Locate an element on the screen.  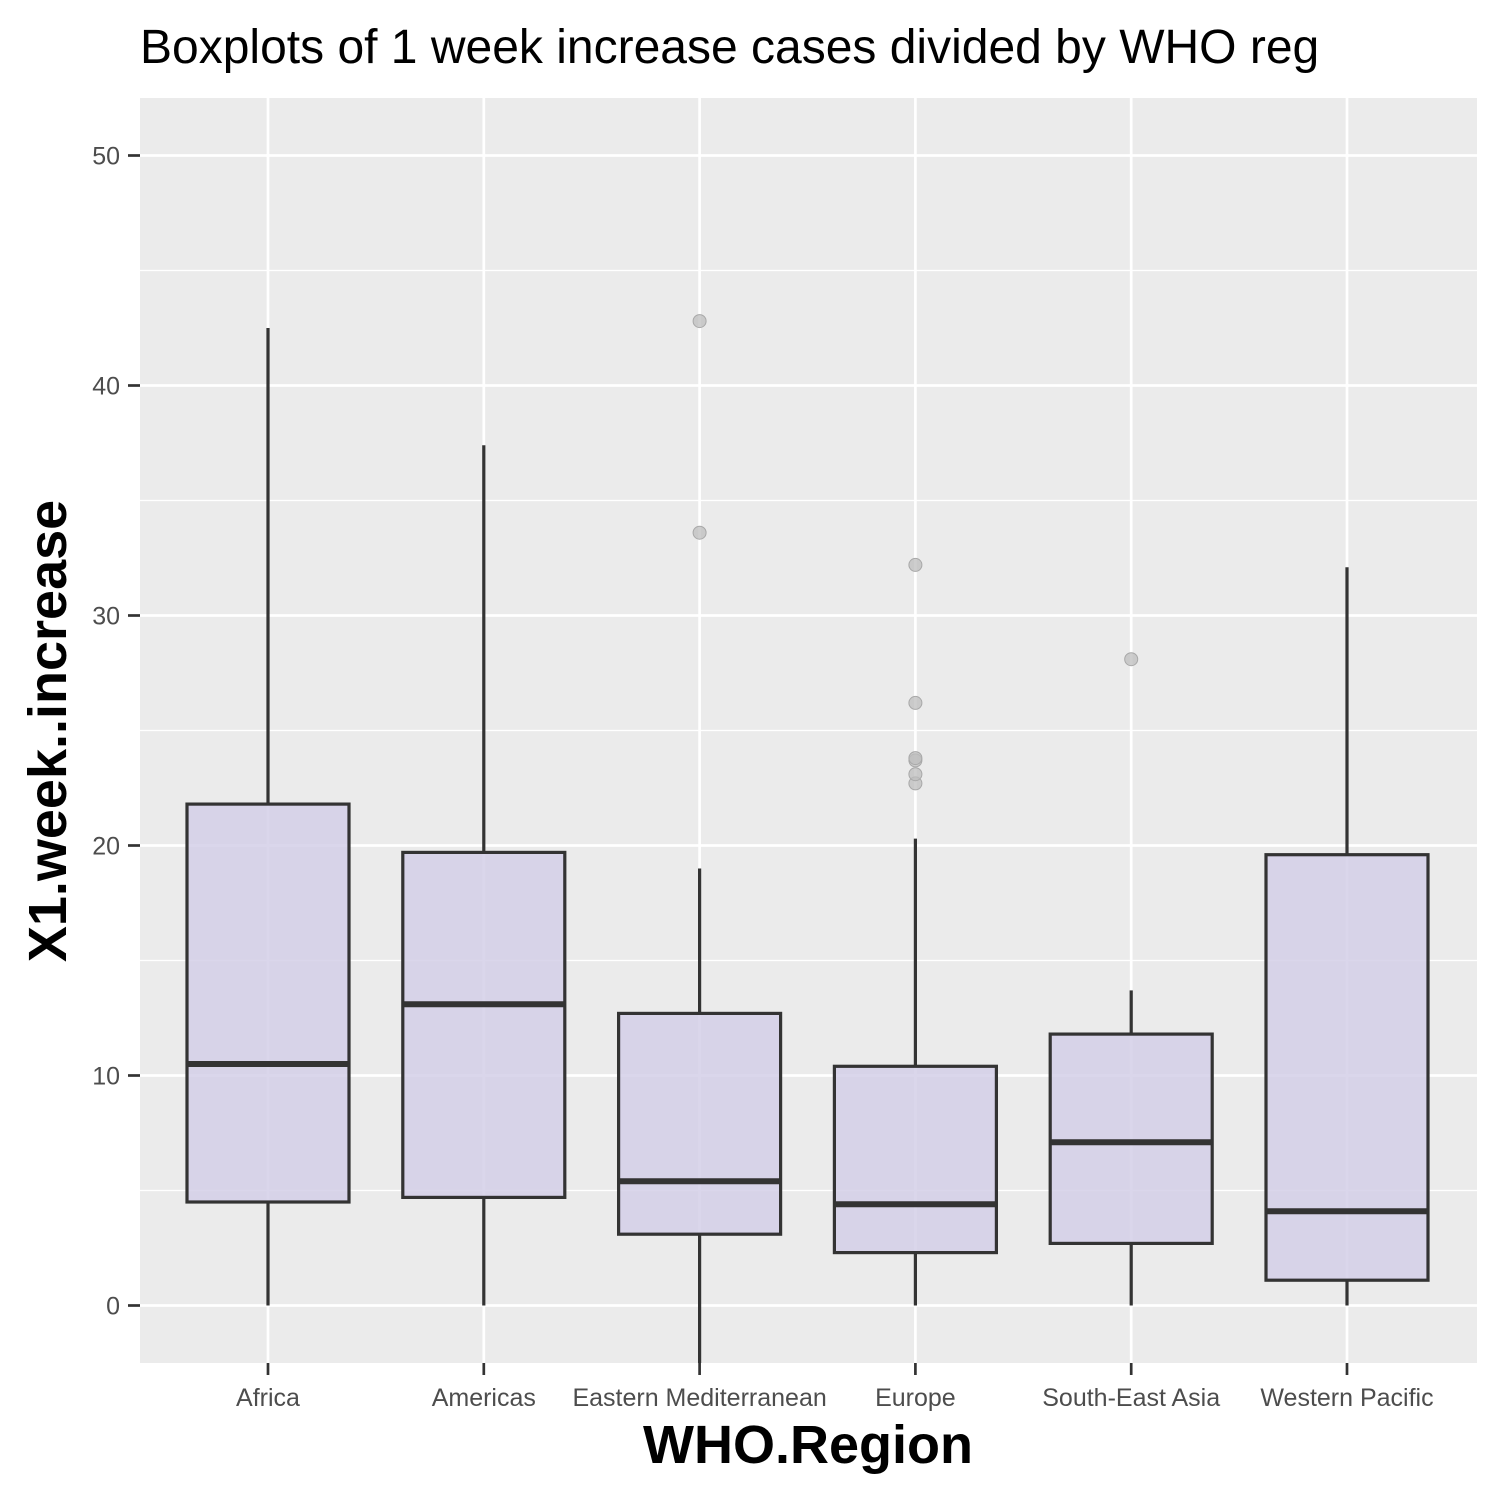
box-western-pacific is located at coordinates (1347, 936).